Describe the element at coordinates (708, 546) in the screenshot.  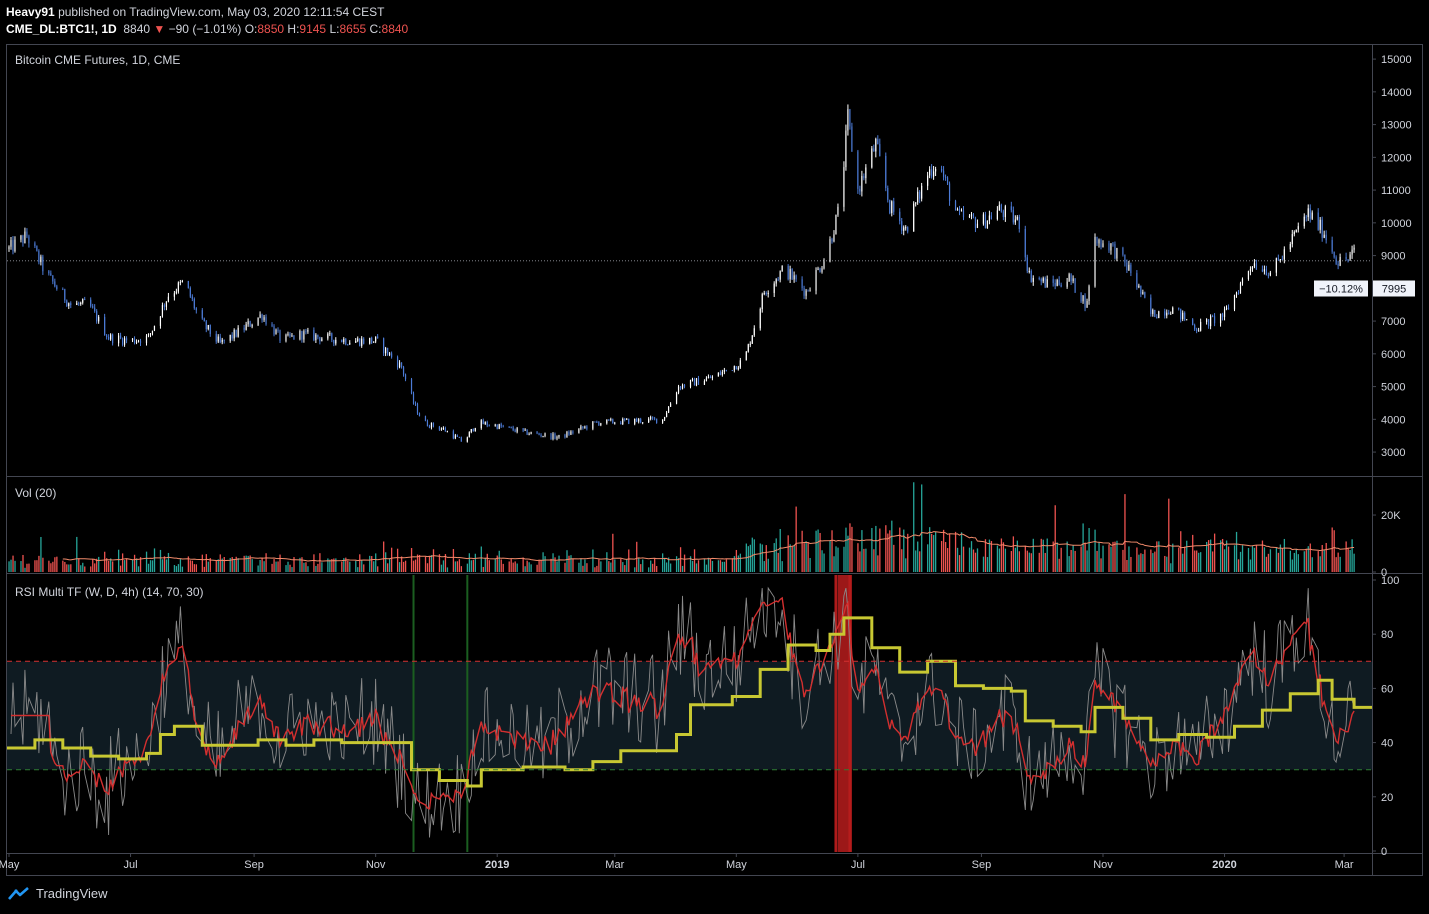
I see `volume-ma-line` at that location.